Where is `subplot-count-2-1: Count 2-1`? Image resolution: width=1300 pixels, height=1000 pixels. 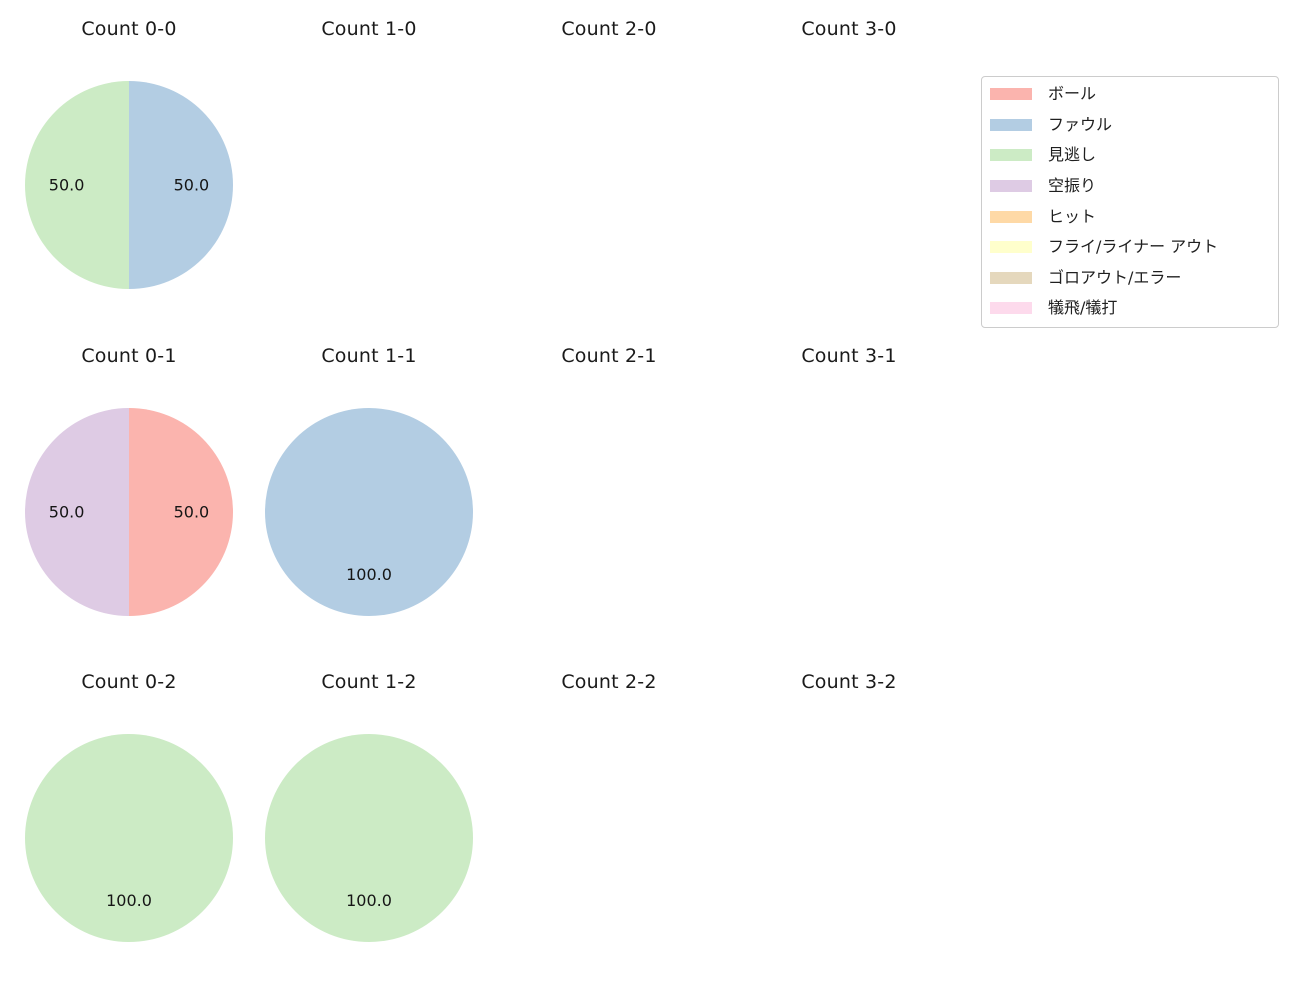
subplot-count-2-1: Count 2-1 is located at coordinates (609, 489).